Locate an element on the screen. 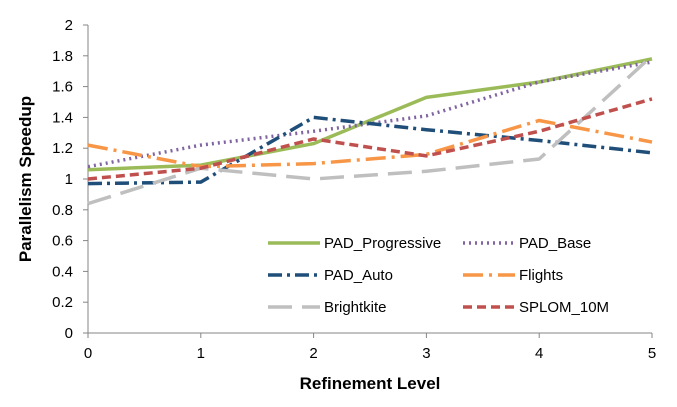 The height and width of the screenshot is (407, 677). y-tick-label: 0.2 is located at coordinates (62, 302).